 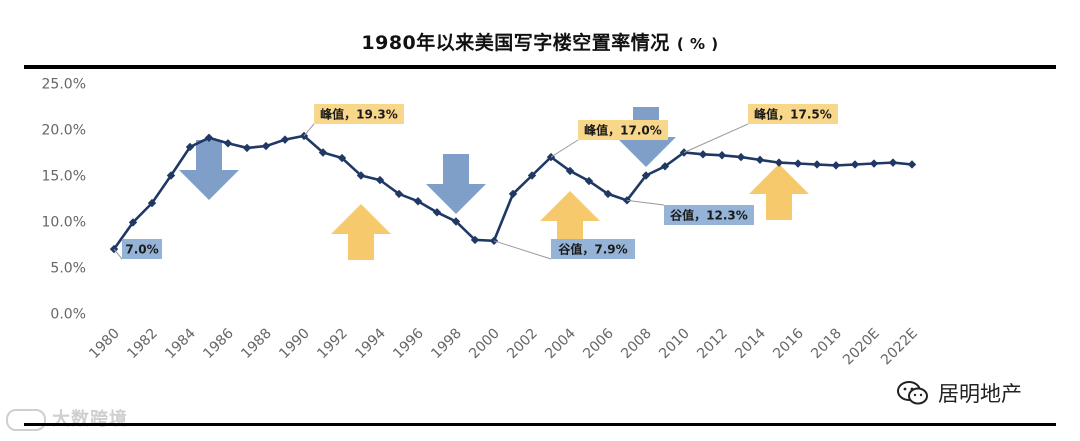 What do you see at coordinates (209, 137) in the screenshot?
I see `data-point-1985` at bounding box center [209, 137].